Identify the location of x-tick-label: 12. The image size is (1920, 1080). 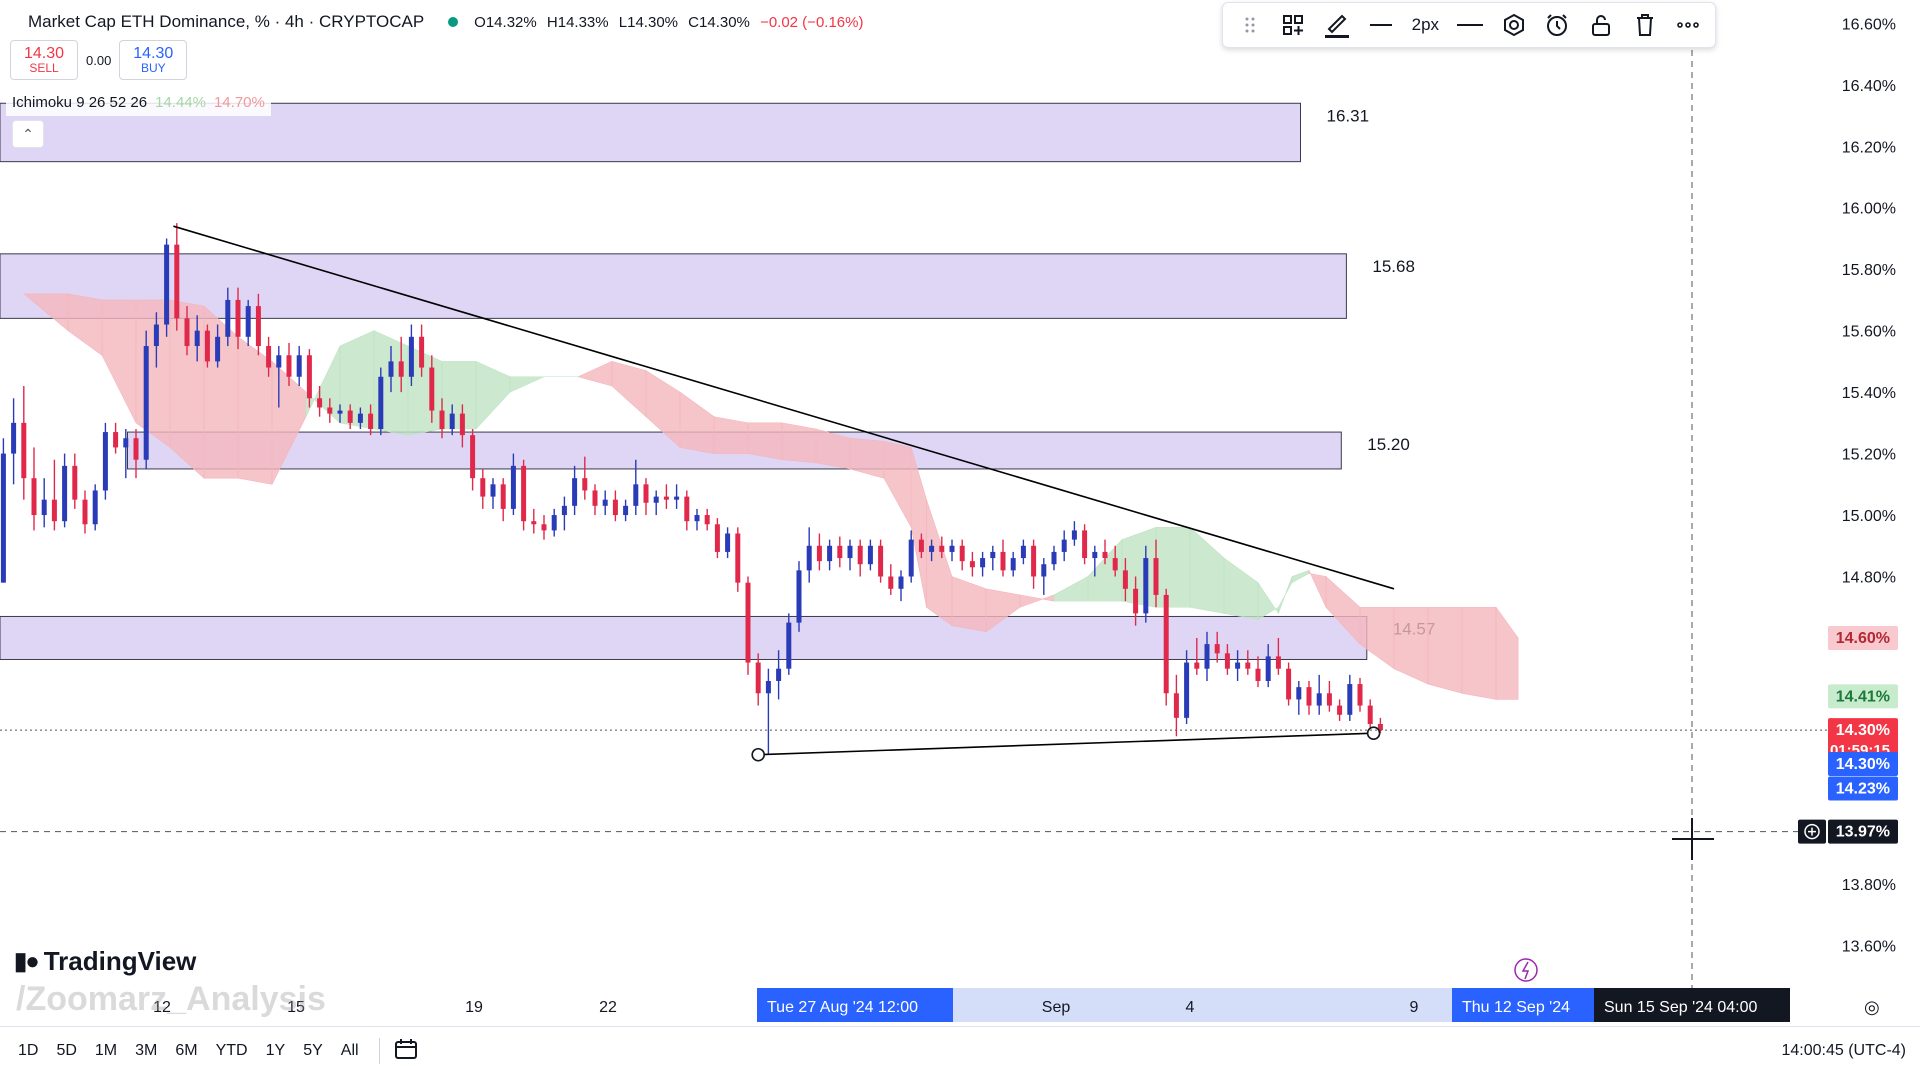
(162, 1007).